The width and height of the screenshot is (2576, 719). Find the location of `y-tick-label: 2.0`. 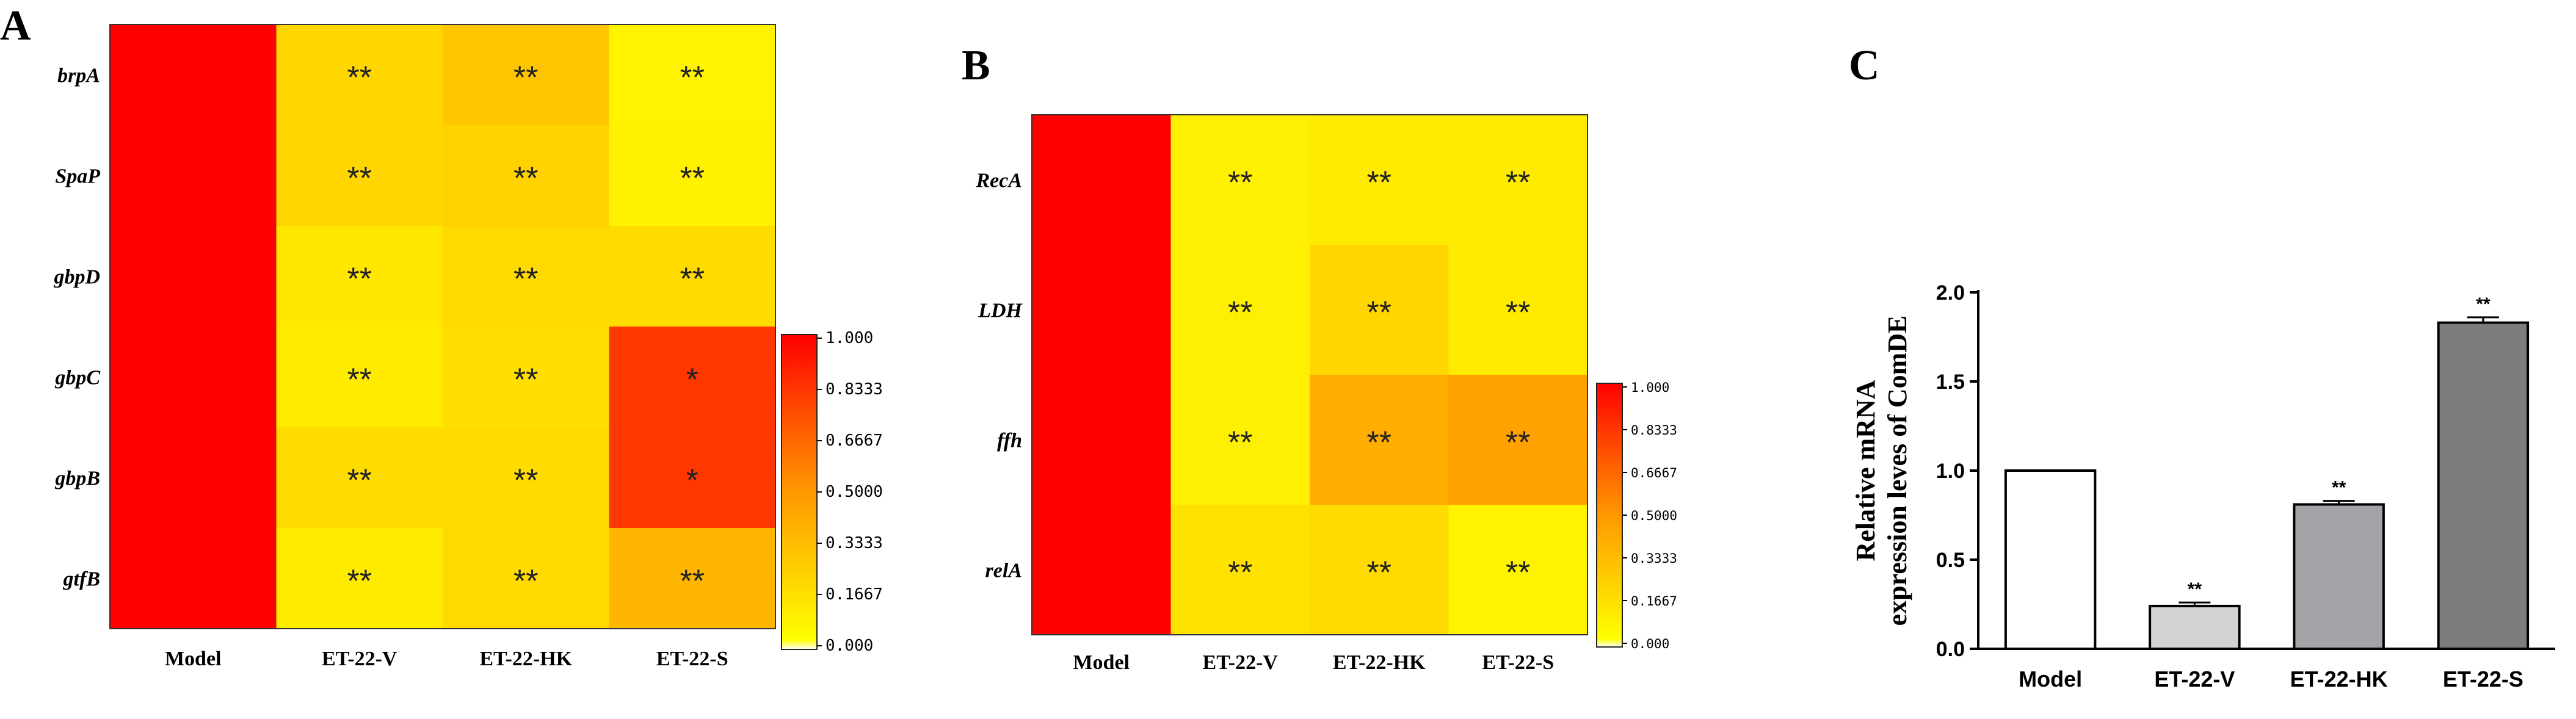

y-tick-label: 2.0 is located at coordinates (1950, 293).